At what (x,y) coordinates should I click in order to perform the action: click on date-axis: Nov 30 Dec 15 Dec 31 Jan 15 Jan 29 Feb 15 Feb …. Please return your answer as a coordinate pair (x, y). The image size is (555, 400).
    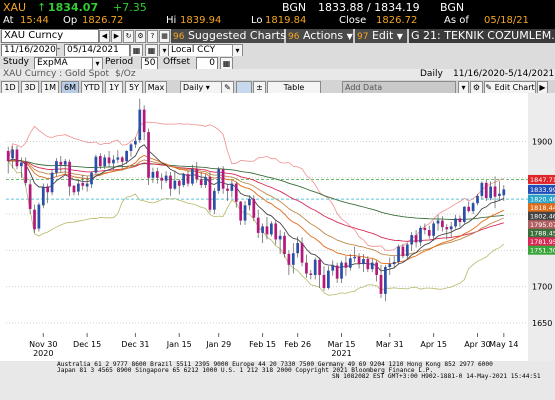
    Looking at the image, I should click on (273, 345).